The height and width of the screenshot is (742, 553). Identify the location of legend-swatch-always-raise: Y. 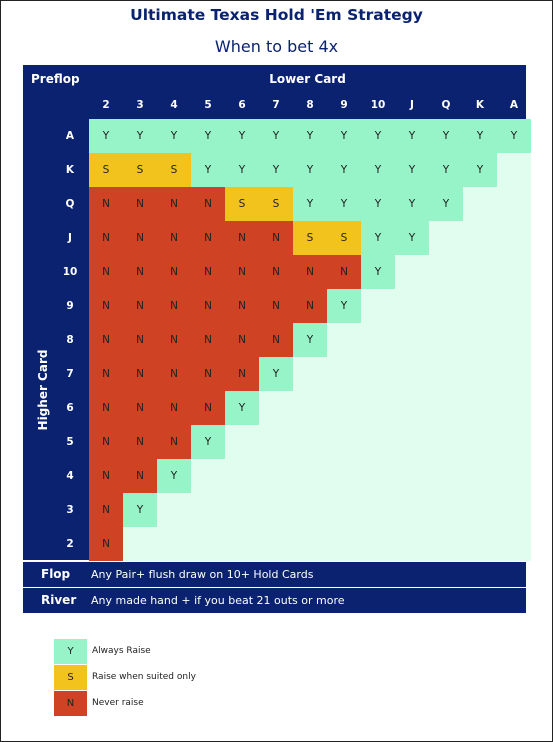
(70, 651).